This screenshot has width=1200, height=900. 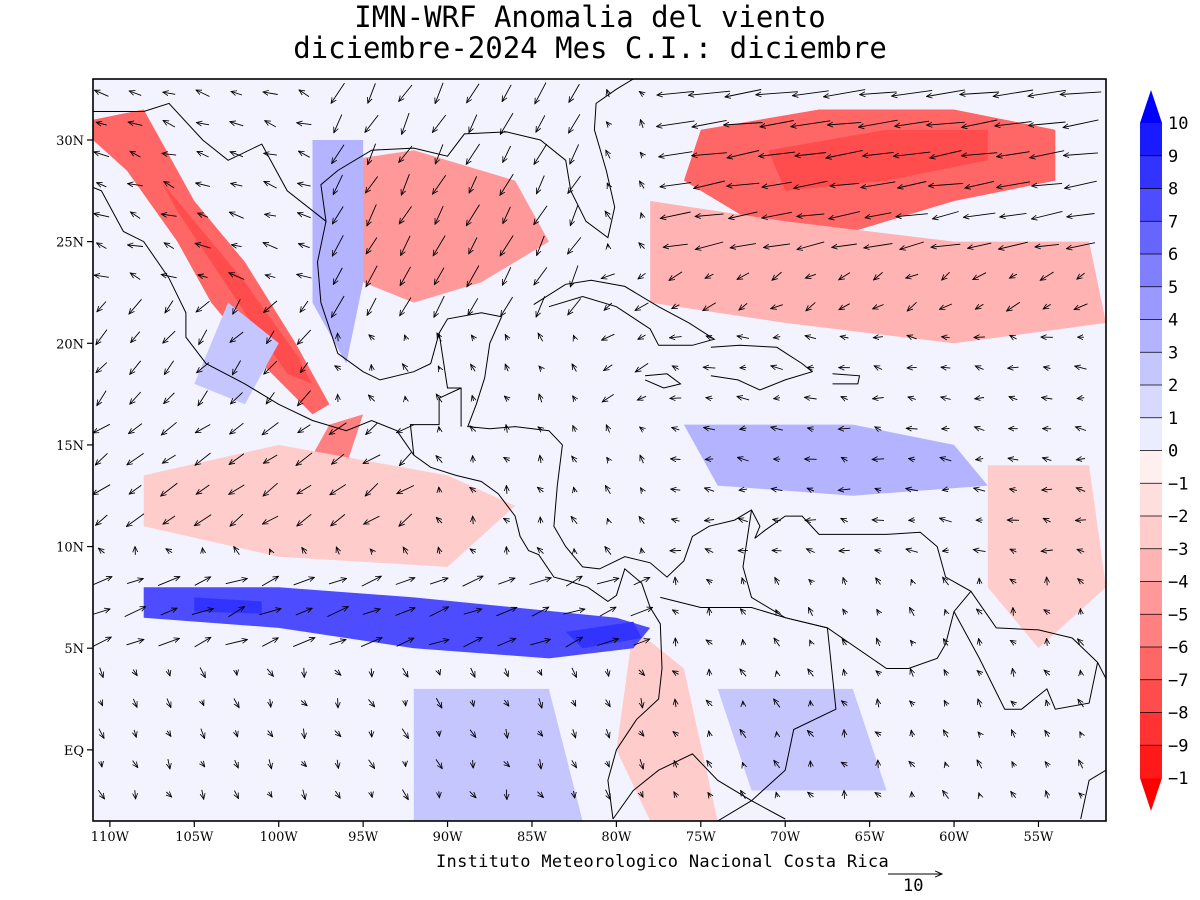 What do you see at coordinates (748, 708) in the screenshot?
I see `coast-south-america-interior` at bounding box center [748, 708].